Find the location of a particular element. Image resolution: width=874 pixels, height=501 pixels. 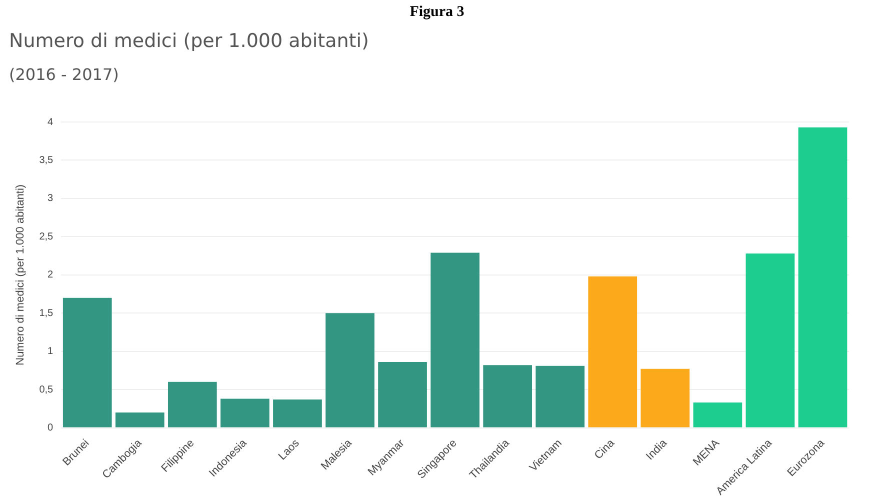

y-tick-label: 2,5 is located at coordinates (46, 236).